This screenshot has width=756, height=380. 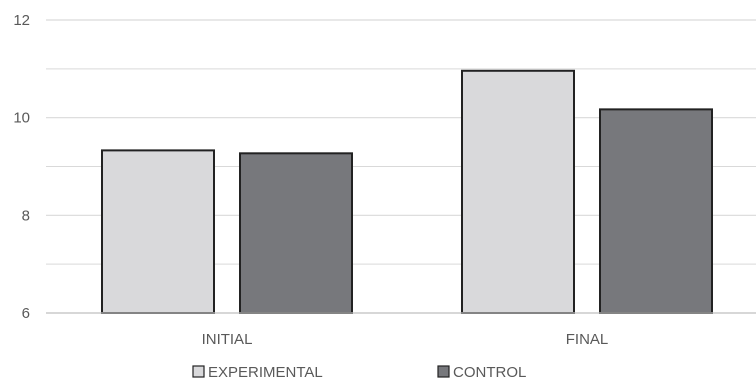 I want to click on y-tick-label: 10, so click(x=21, y=118).